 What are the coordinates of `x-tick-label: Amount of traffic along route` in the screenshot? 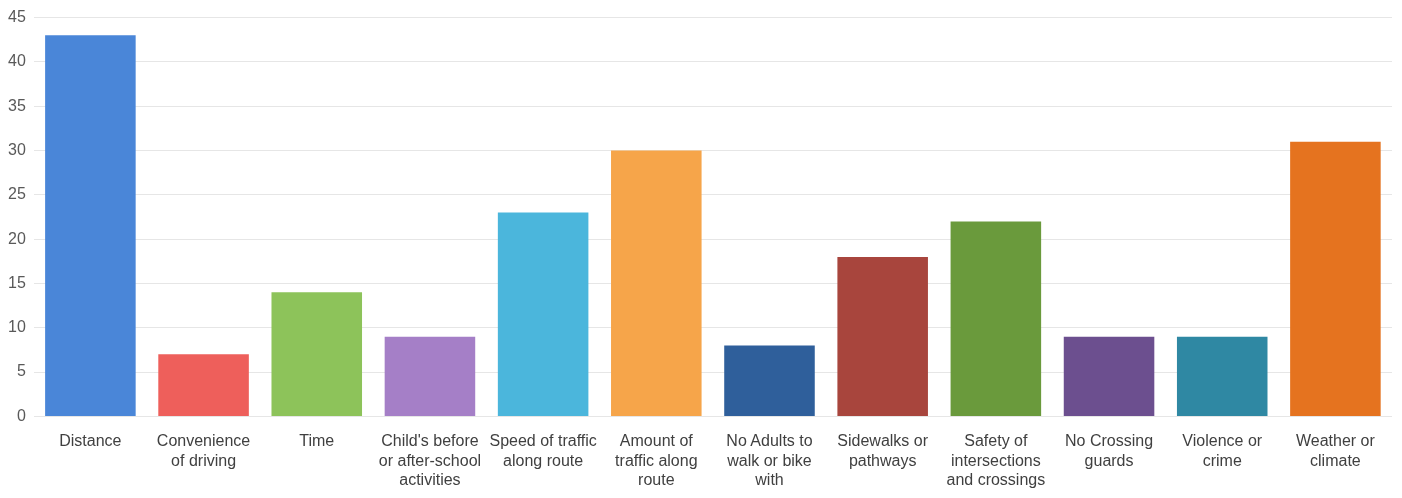 It's located at (656, 460).